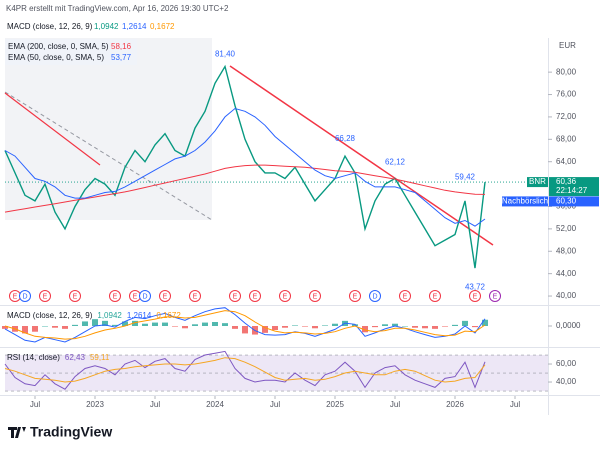 The width and height of the screenshot is (600, 449). Describe the element at coordinates (572, 190) in the screenshot. I see `countdown: 22:14:27` at that location.